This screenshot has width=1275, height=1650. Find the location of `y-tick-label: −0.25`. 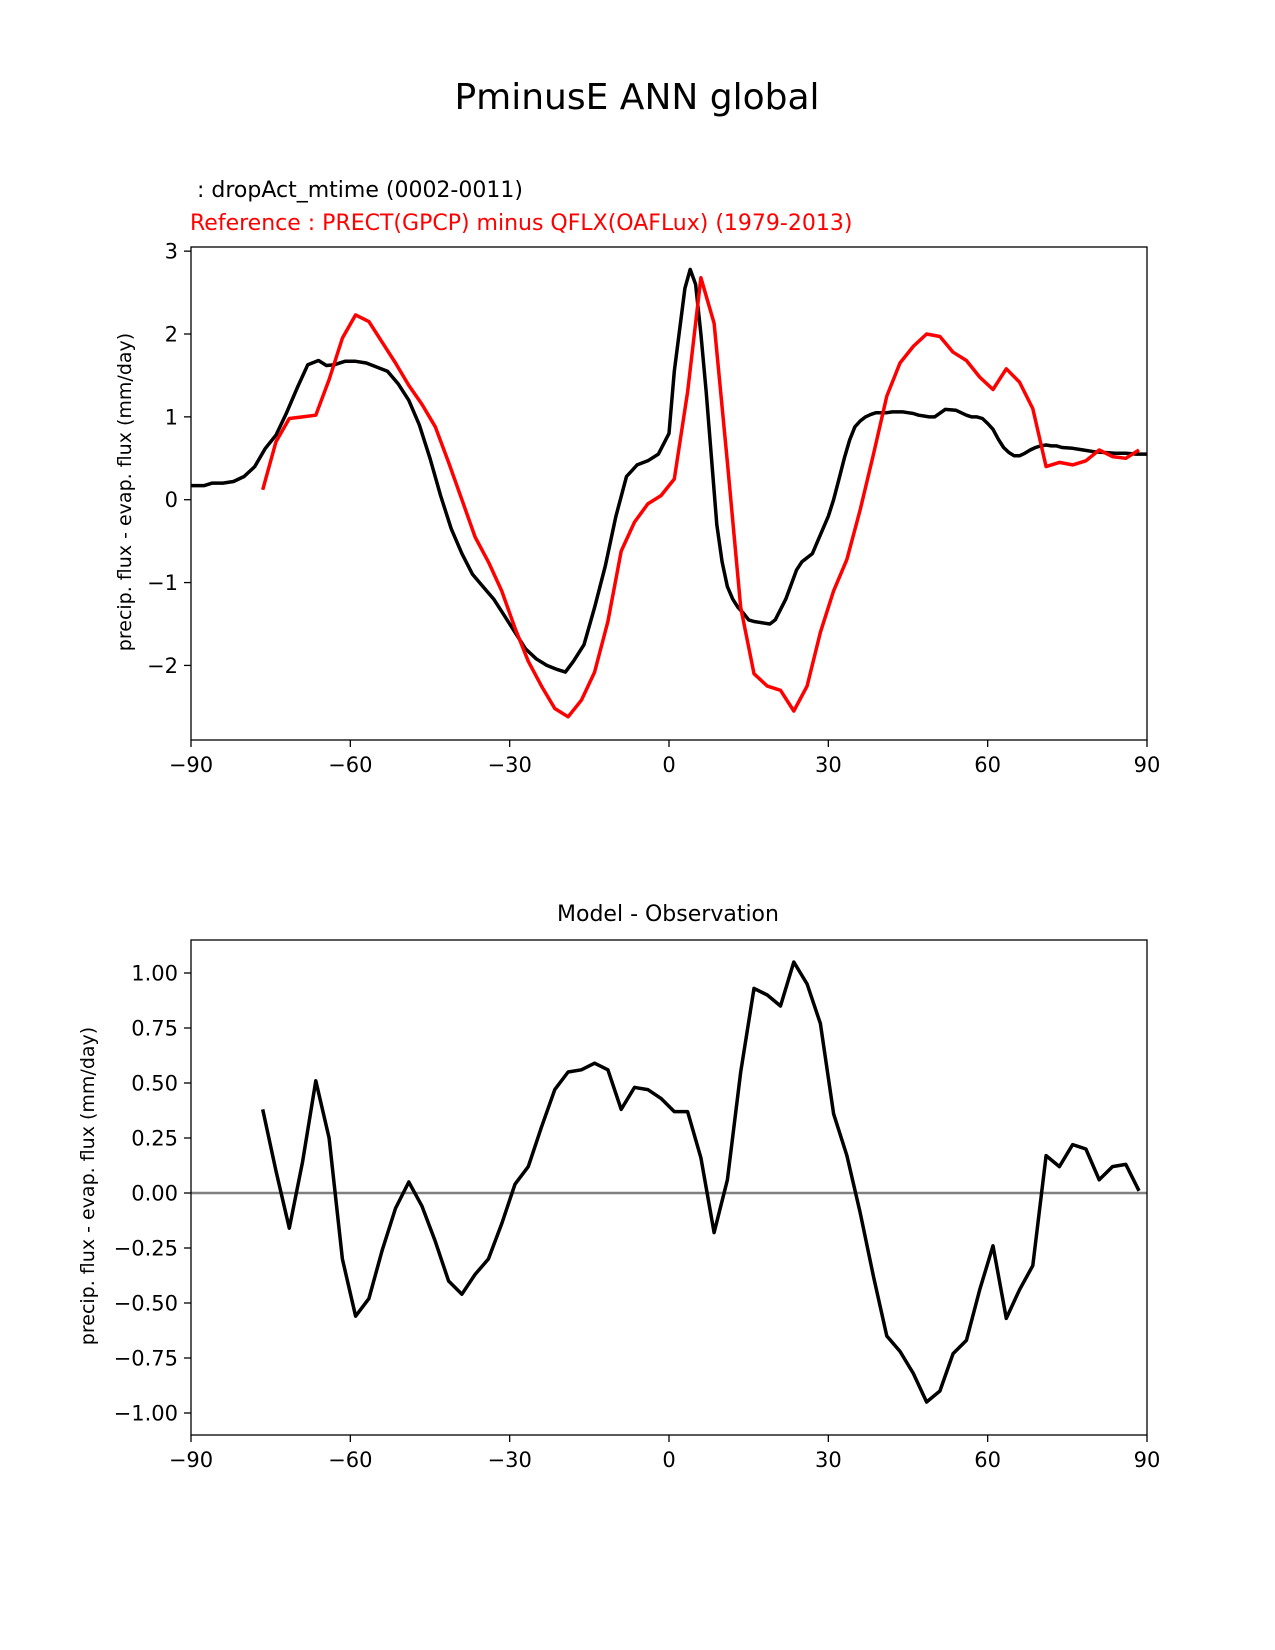

y-tick-label: −0.25 is located at coordinates (146, 1249).